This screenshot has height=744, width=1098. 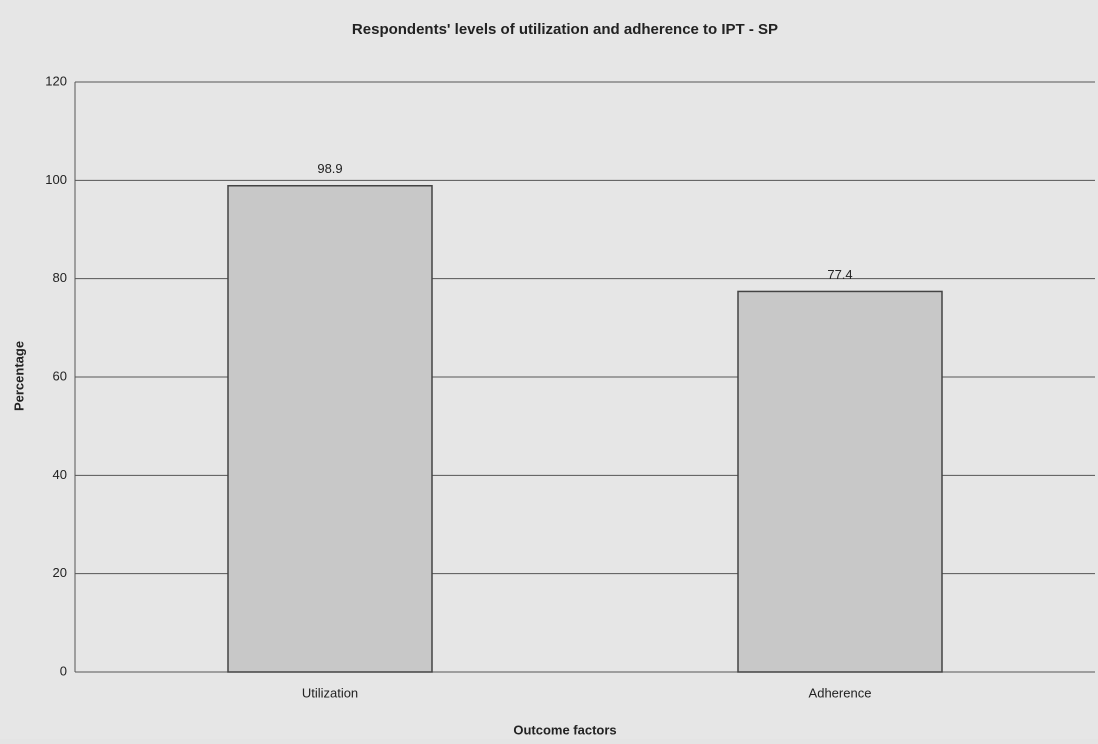 What do you see at coordinates (56, 179) in the screenshot?
I see `y-tick-label: 100` at bounding box center [56, 179].